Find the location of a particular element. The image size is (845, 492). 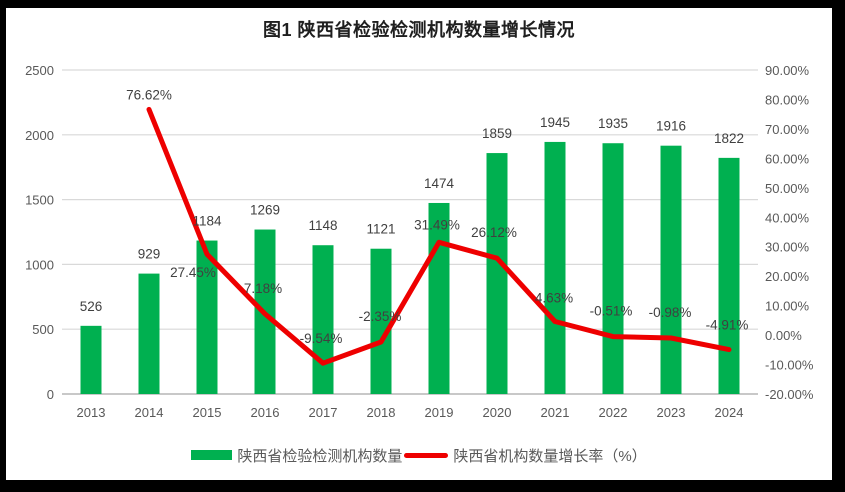

bar-2022 is located at coordinates (613, 268).